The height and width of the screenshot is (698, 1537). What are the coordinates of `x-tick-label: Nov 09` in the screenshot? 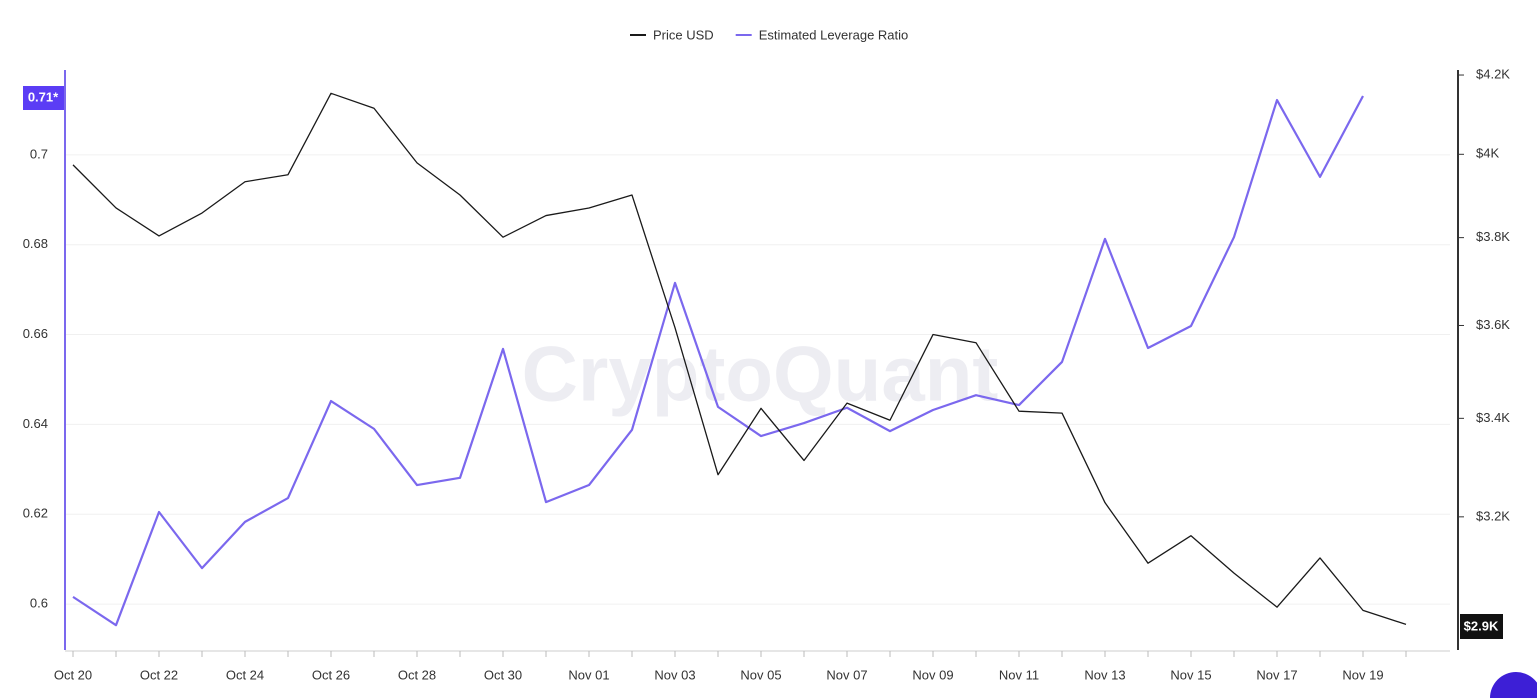 It's located at (932, 674).